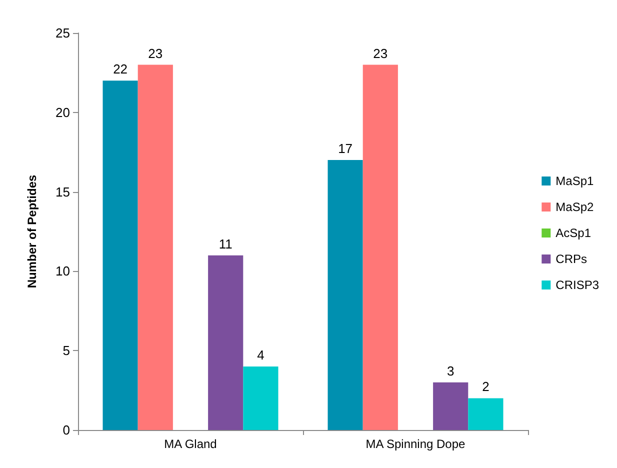 This screenshot has width=617, height=468. Describe the element at coordinates (450, 370) in the screenshot. I see `data-label: 3` at that location.